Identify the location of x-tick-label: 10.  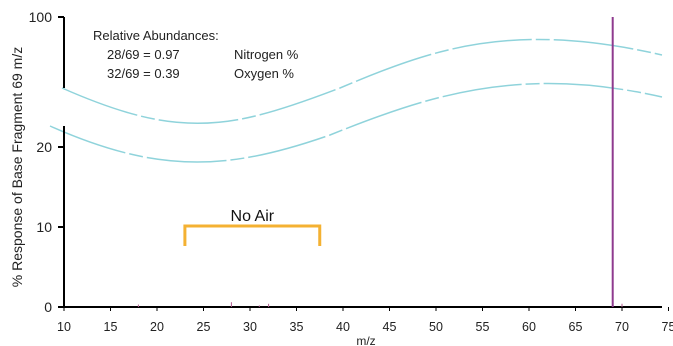
(64, 327).